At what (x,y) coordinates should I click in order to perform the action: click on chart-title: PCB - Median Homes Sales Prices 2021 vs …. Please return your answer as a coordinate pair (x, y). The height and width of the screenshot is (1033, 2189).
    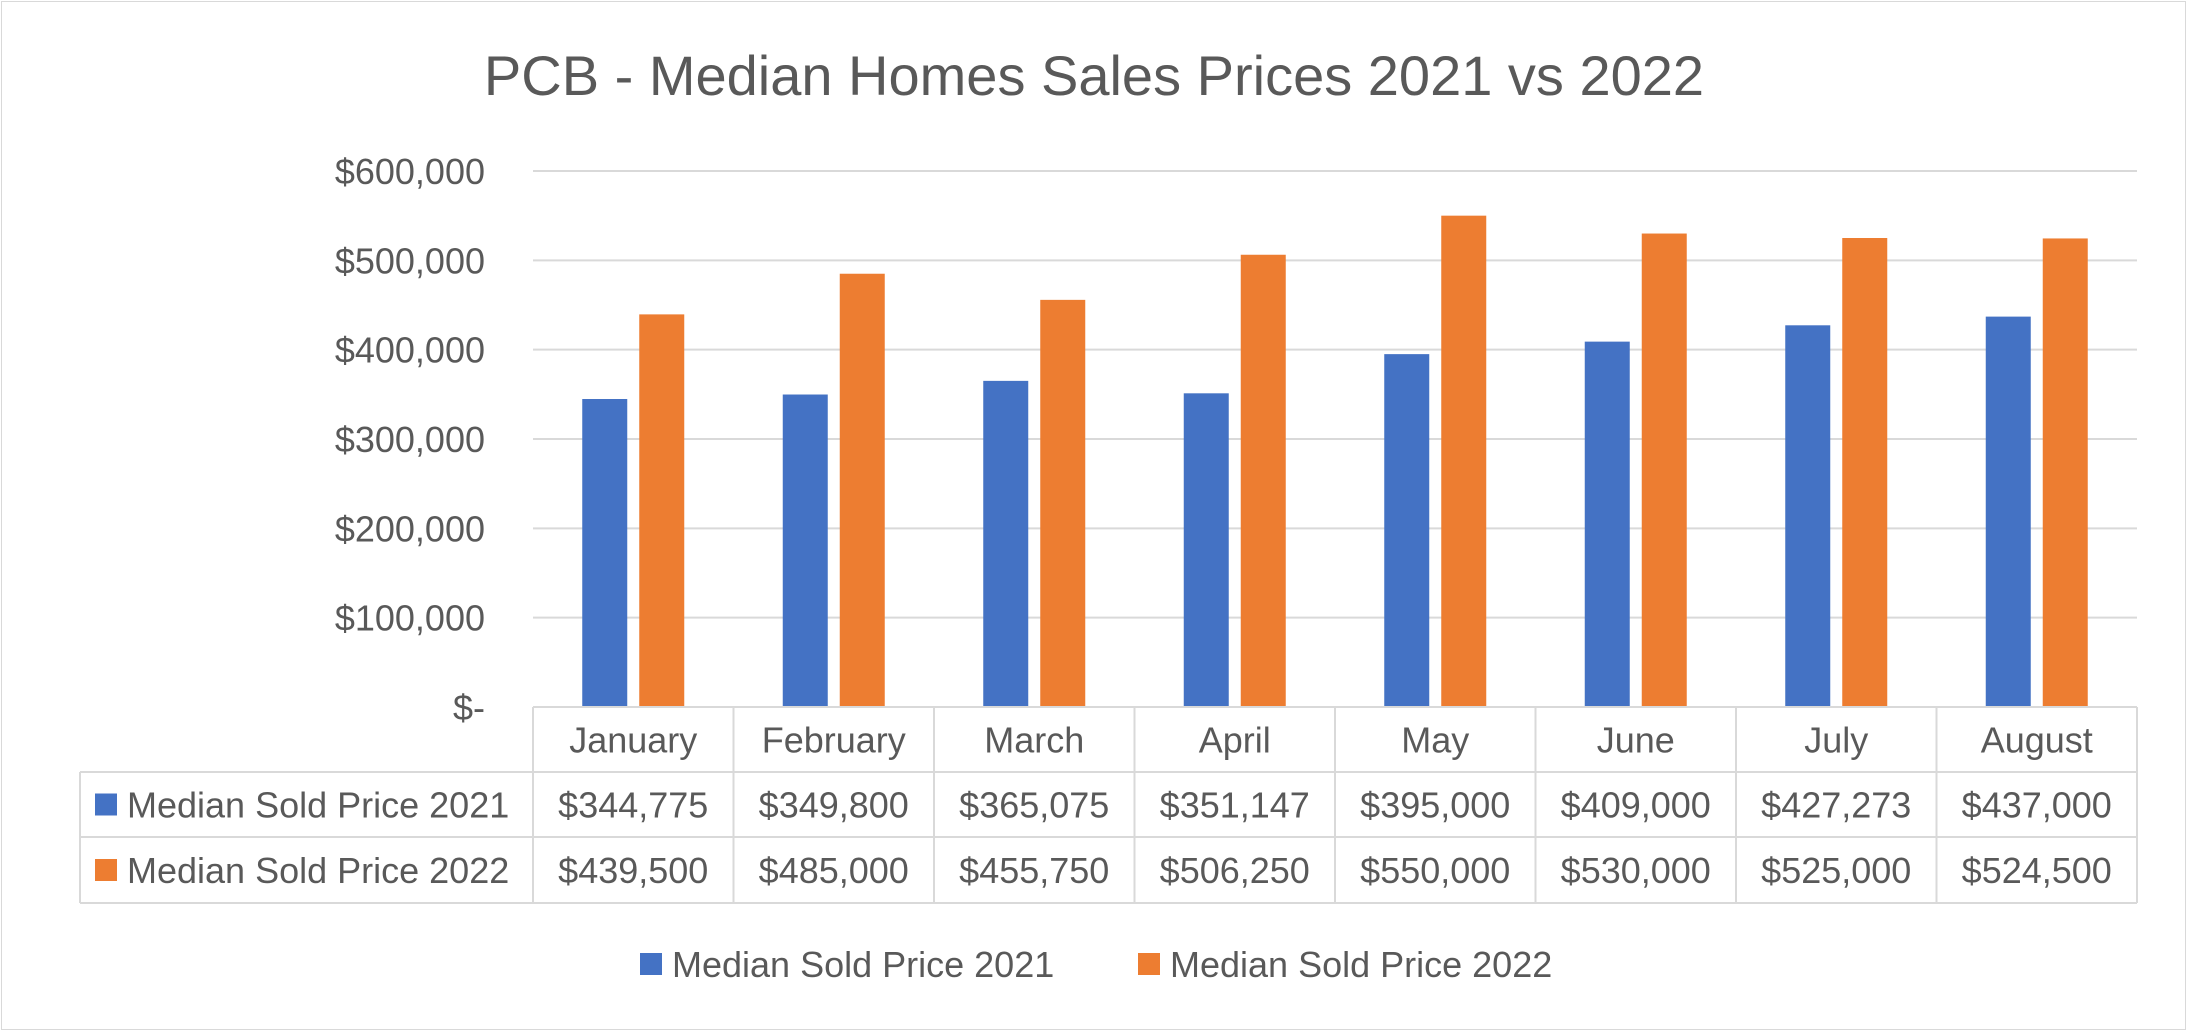
    Looking at the image, I should click on (1094, 75).